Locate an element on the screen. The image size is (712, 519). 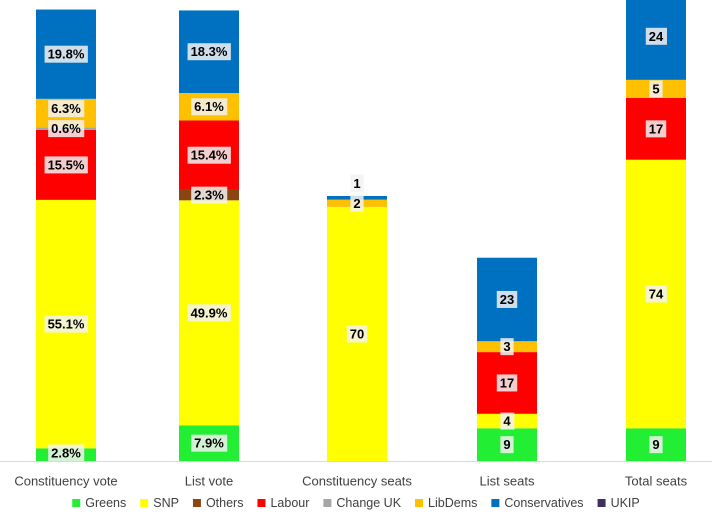
data-label-labour-2: 15.4% is located at coordinates (209, 155).